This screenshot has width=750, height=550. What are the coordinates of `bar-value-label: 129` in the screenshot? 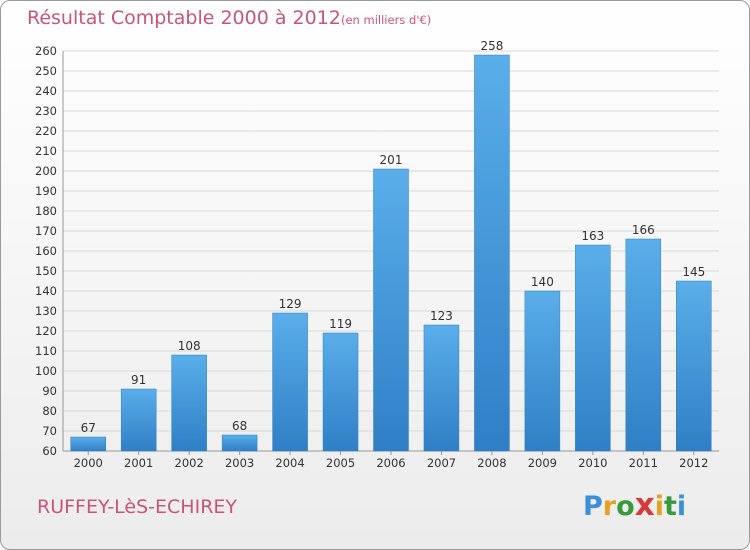 It's located at (290, 304).